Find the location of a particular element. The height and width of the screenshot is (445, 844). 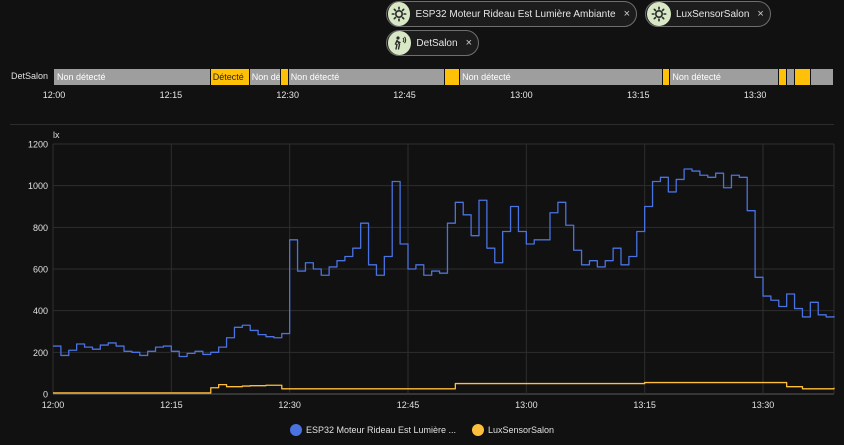

y-tick-label: 1000 is located at coordinates (38, 186).